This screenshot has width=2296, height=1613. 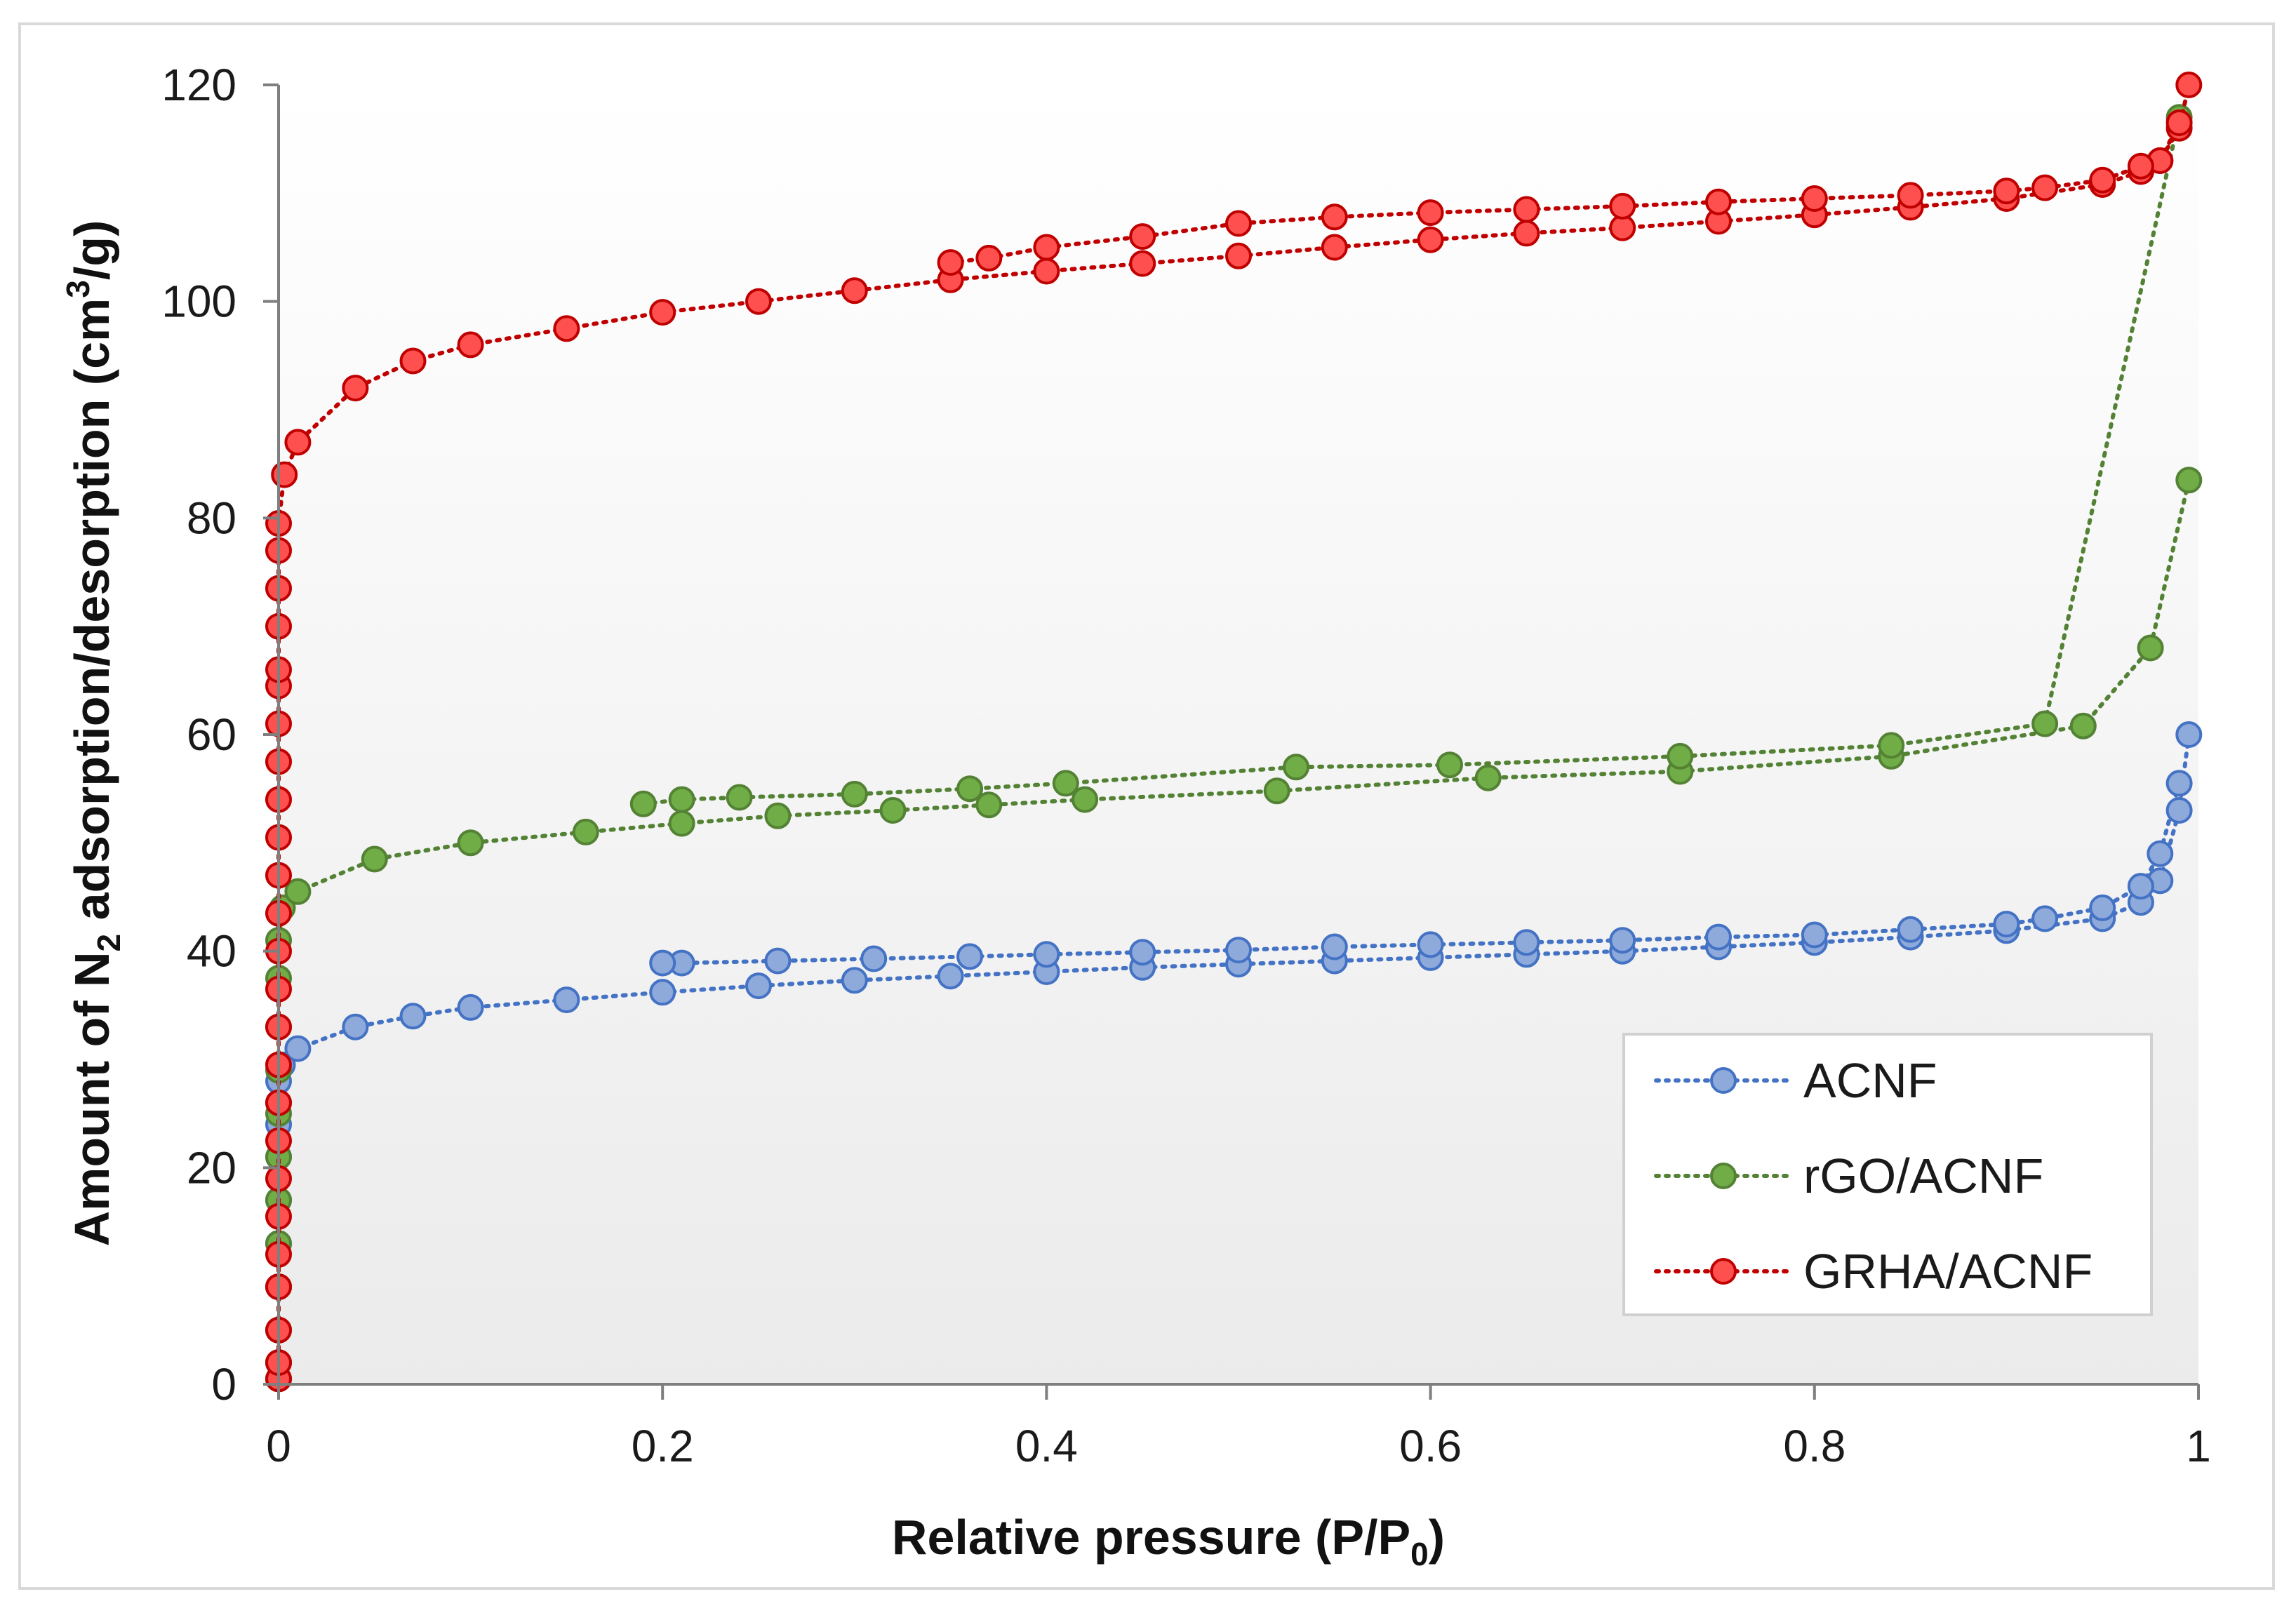 I want to click on y-tick-label: 40, so click(x=211, y=951).